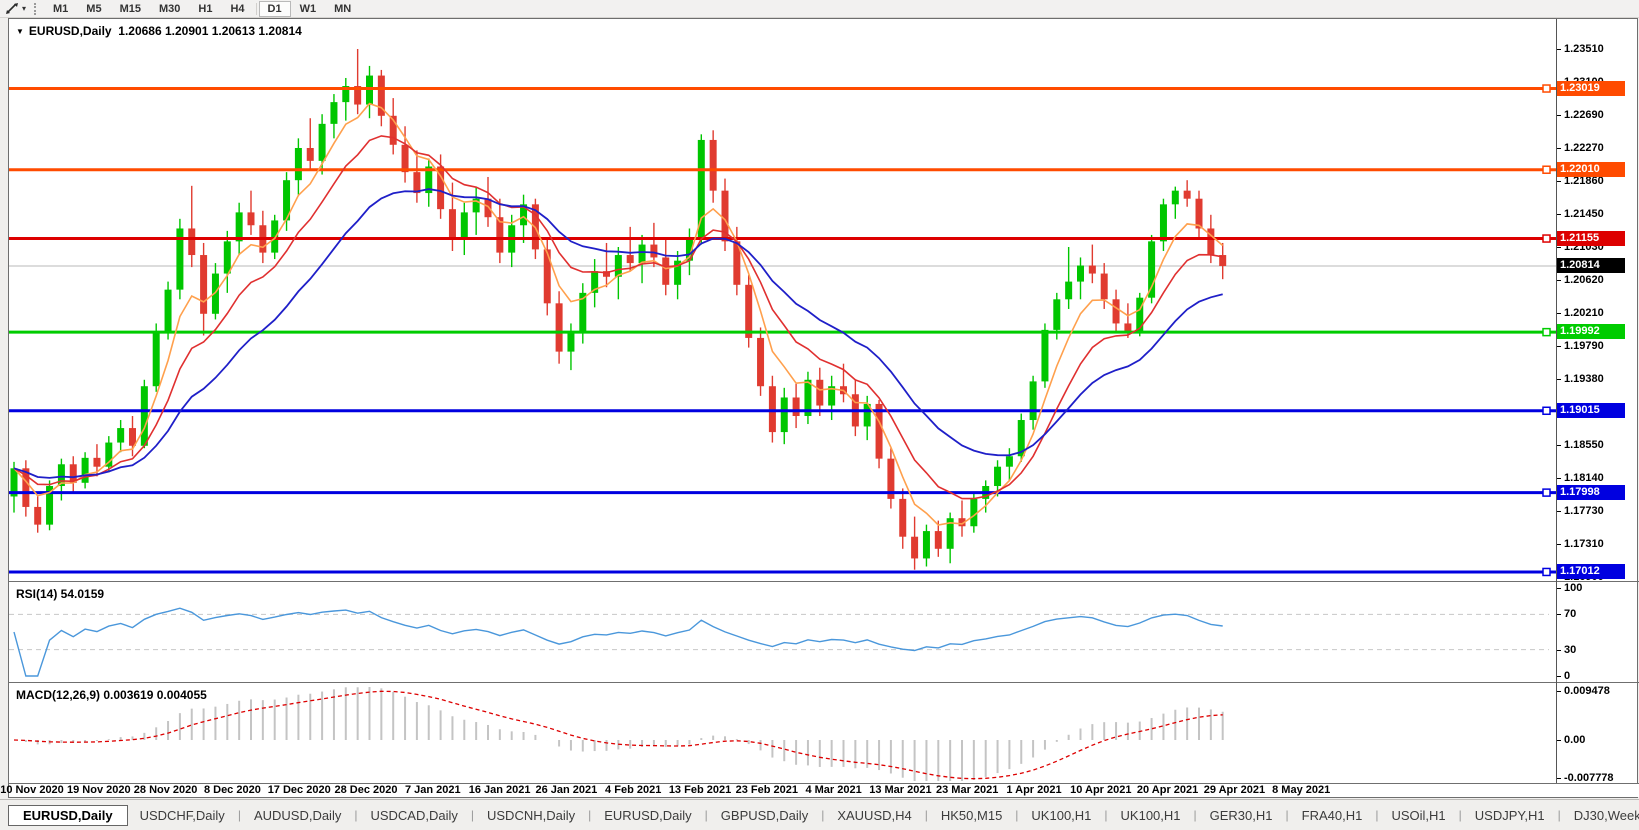  What do you see at coordinates (297, 815) in the screenshot?
I see `tab-audusd-daily: AUDUSD,Daily` at bounding box center [297, 815].